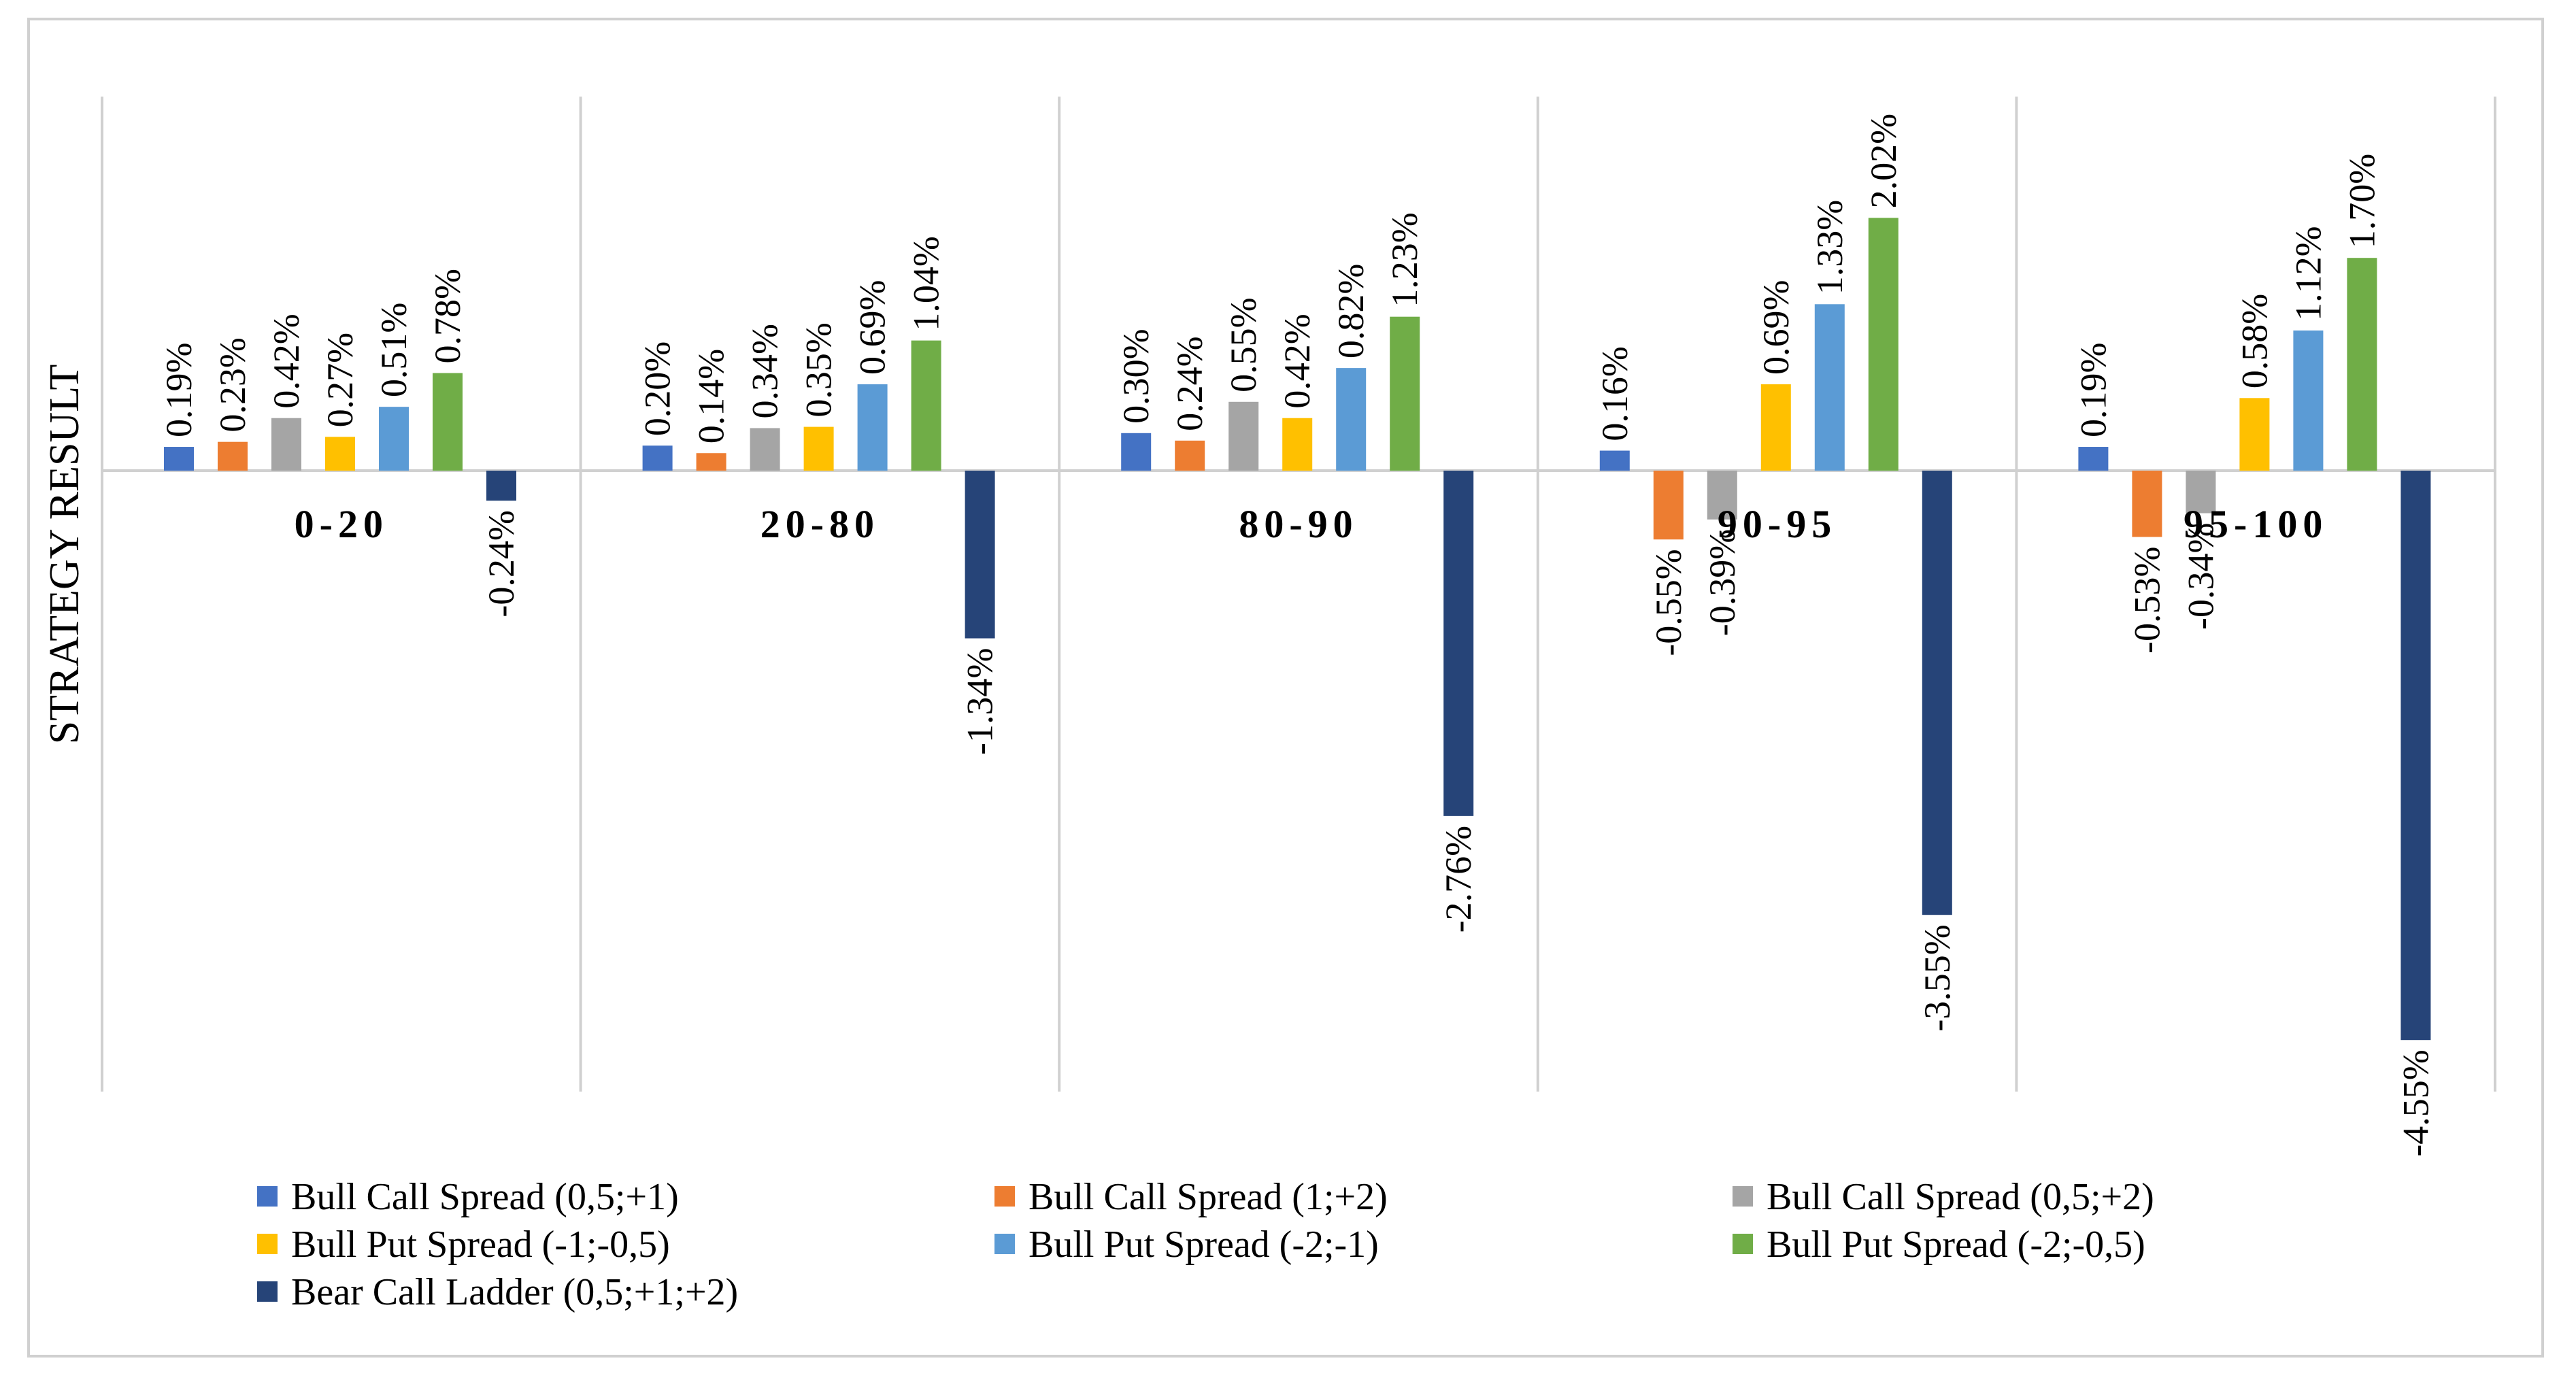 The image size is (2576, 1382). Describe the element at coordinates (2256, 524) in the screenshot. I see `category-label: 95-100` at that location.